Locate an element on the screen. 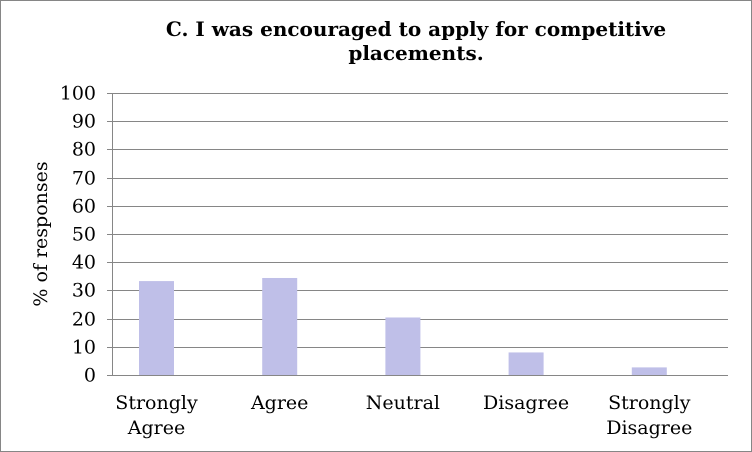 The width and height of the screenshot is (752, 452). y-tick-label: 60 is located at coordinates (84, 207).